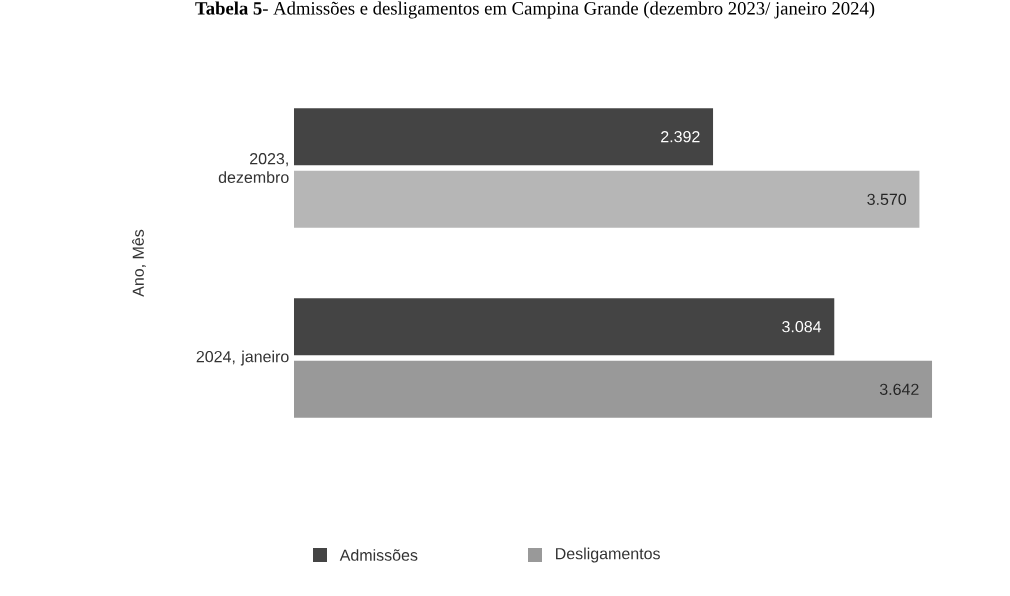 Image resolution: width=1010 pixels, height=596 pixels. I want to click on data-label: 2.392, so click(680, 136).